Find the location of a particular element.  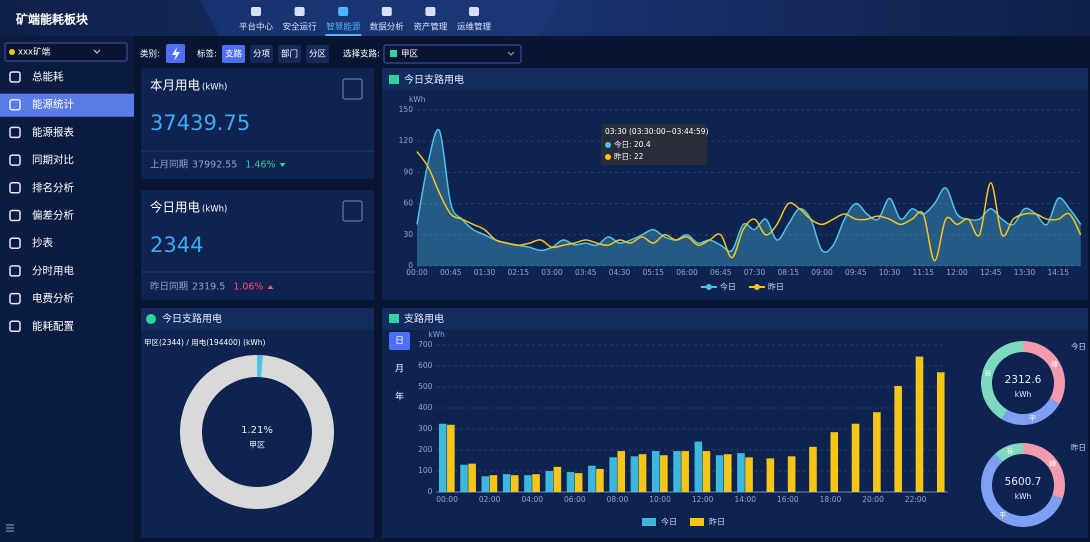

panel-title: 支路用电 is located at coordinates (424, 318).